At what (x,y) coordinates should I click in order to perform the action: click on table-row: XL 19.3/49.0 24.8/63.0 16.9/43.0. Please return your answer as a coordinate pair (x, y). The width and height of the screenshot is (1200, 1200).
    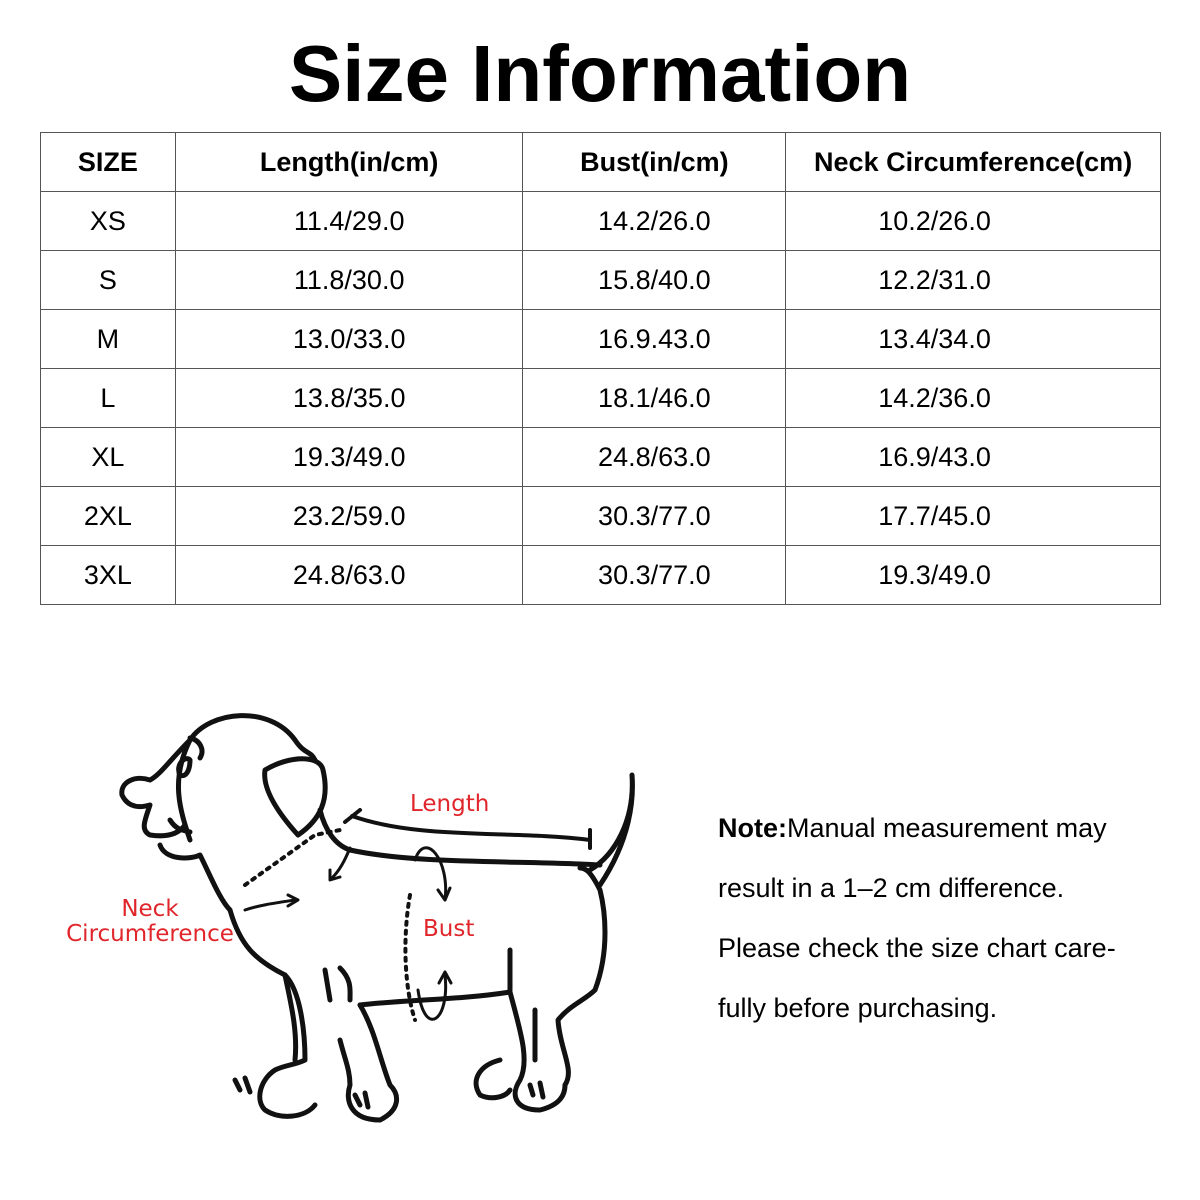
    Looking at the image, I should click on (600, 457).